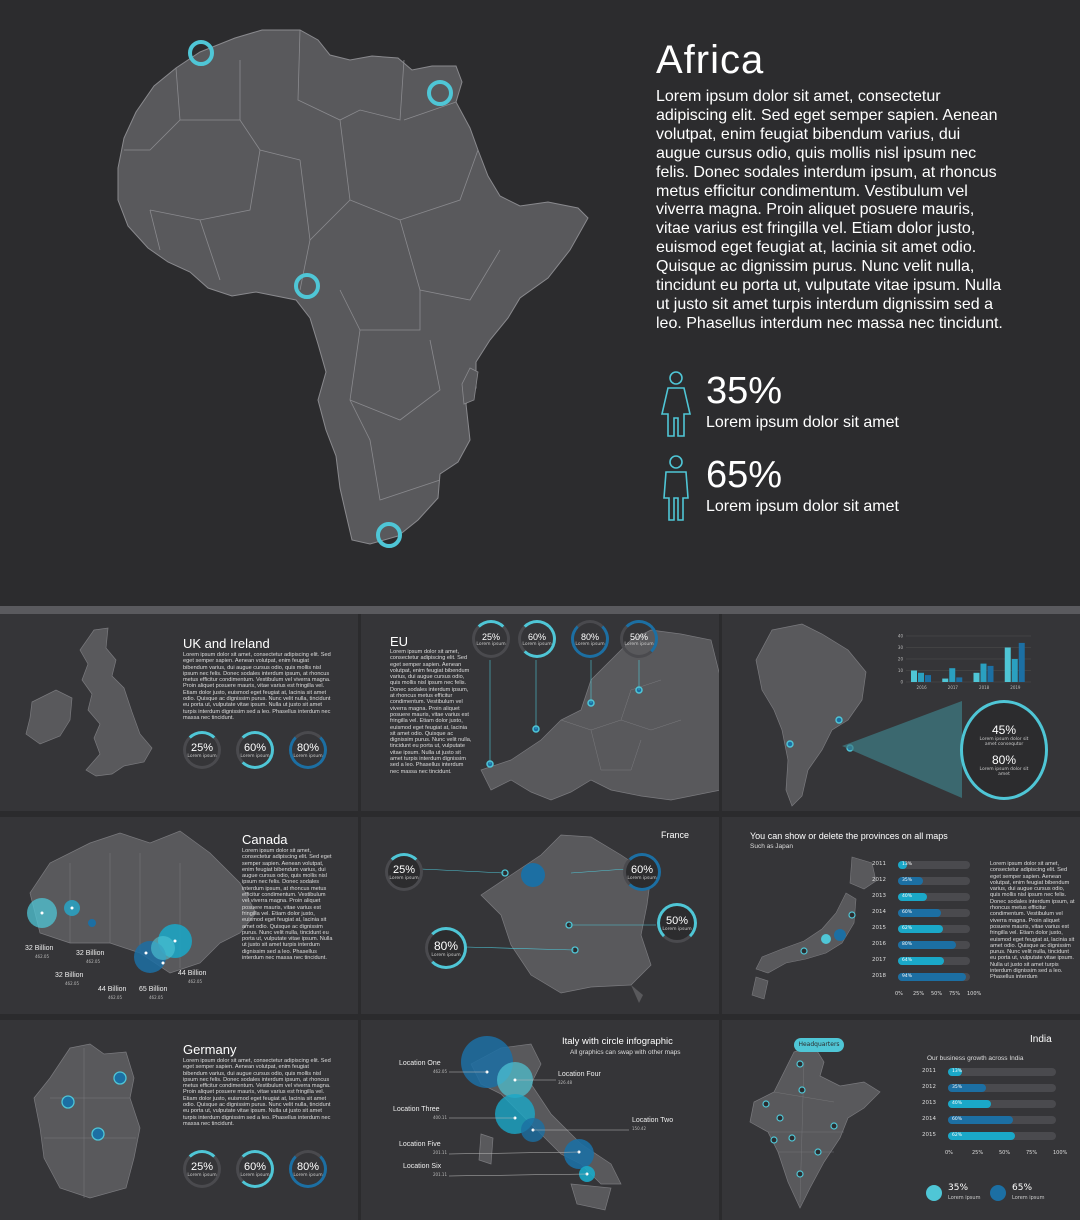  I want to click on africa-markers, so click(320, 294).